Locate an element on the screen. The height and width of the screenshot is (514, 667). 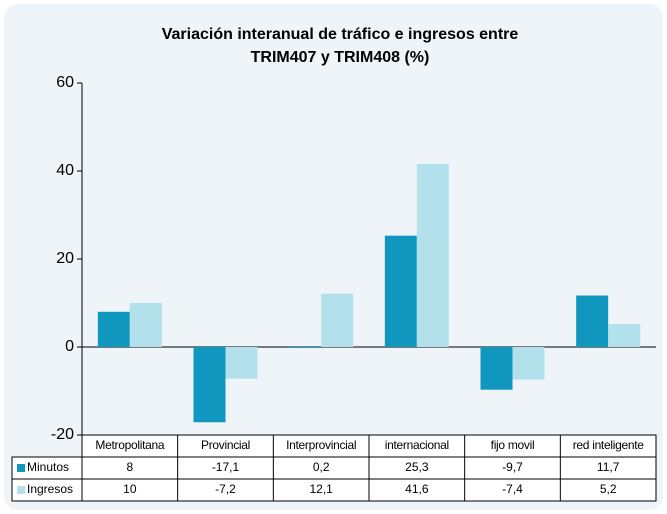
x-tick-label: Metropolitana is located at coordinates (129, 445).